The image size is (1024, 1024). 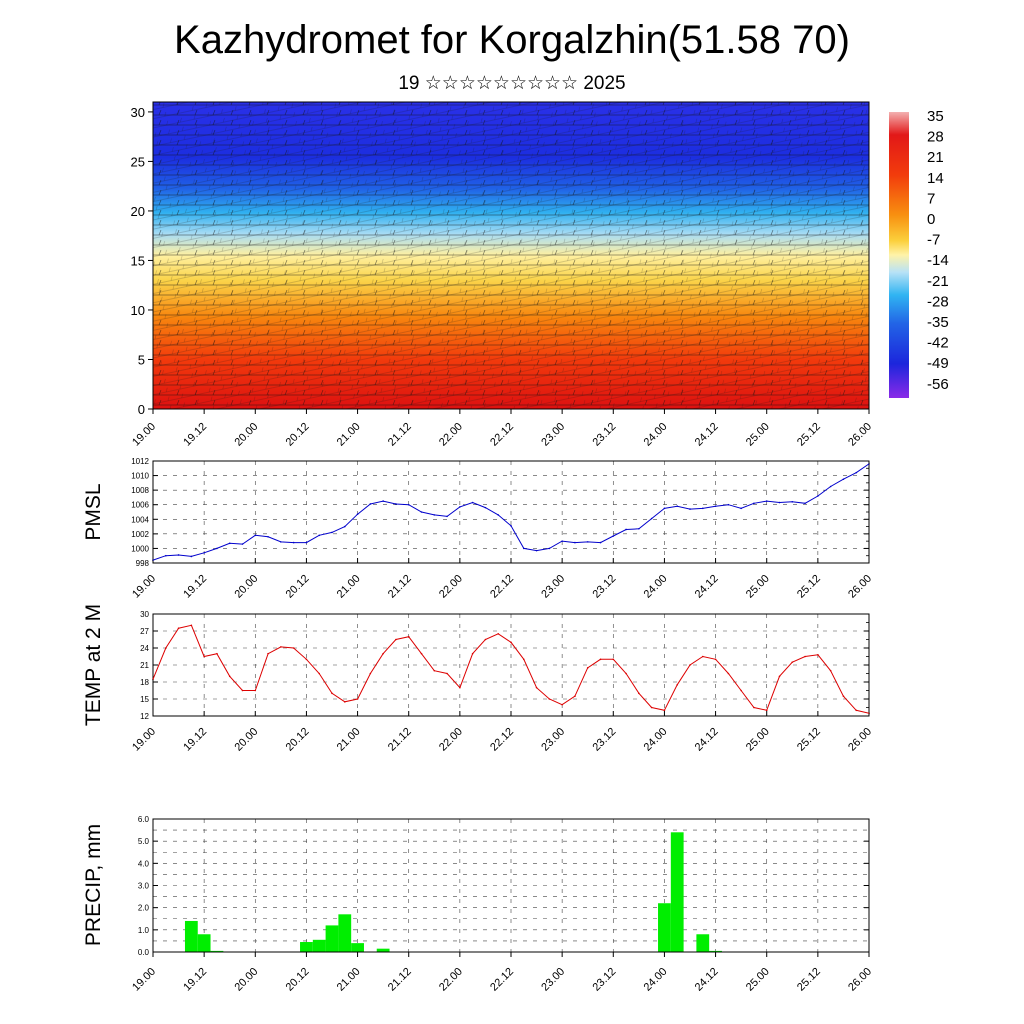 What do you see at coordinates (144, 952) in the screenshot?
I see `y-tick-label: 0.0` at bounding box center [144, 952].